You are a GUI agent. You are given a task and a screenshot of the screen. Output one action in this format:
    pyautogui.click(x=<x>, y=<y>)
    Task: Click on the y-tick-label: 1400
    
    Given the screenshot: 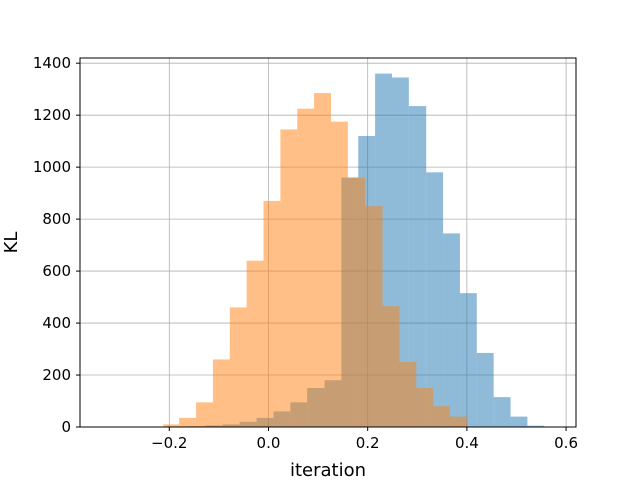 What is the action you would take?
    pyautogui.click(x=52, y=63)
    